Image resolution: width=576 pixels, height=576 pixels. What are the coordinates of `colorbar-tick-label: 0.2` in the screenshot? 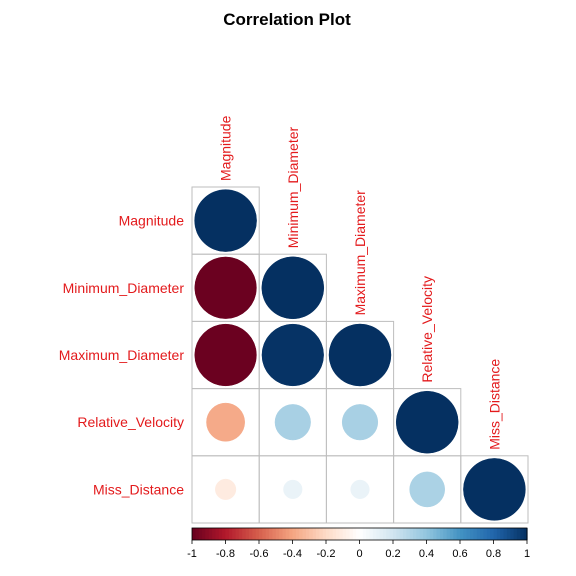 It's located at (392, 554).